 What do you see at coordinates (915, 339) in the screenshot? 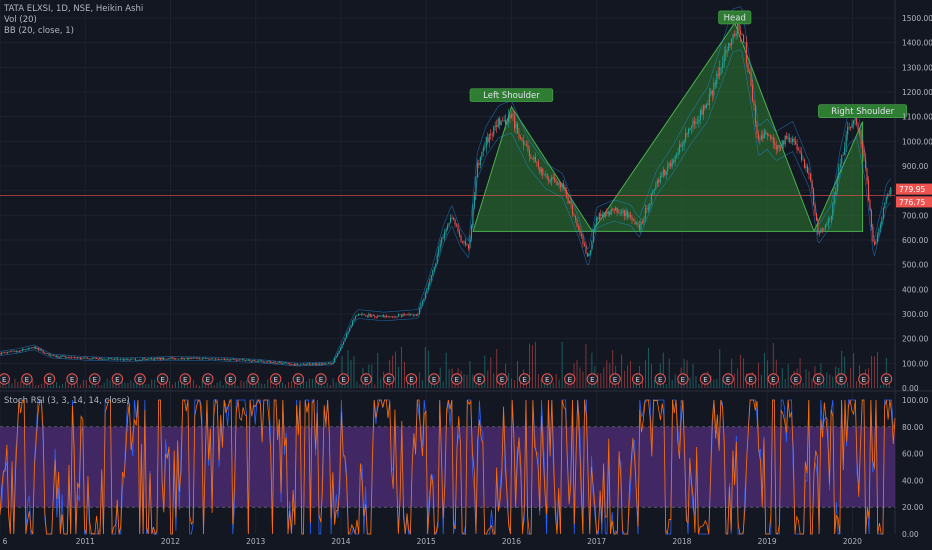
I see `price-tick-label: 200.00` at bounding box center [915, 339].